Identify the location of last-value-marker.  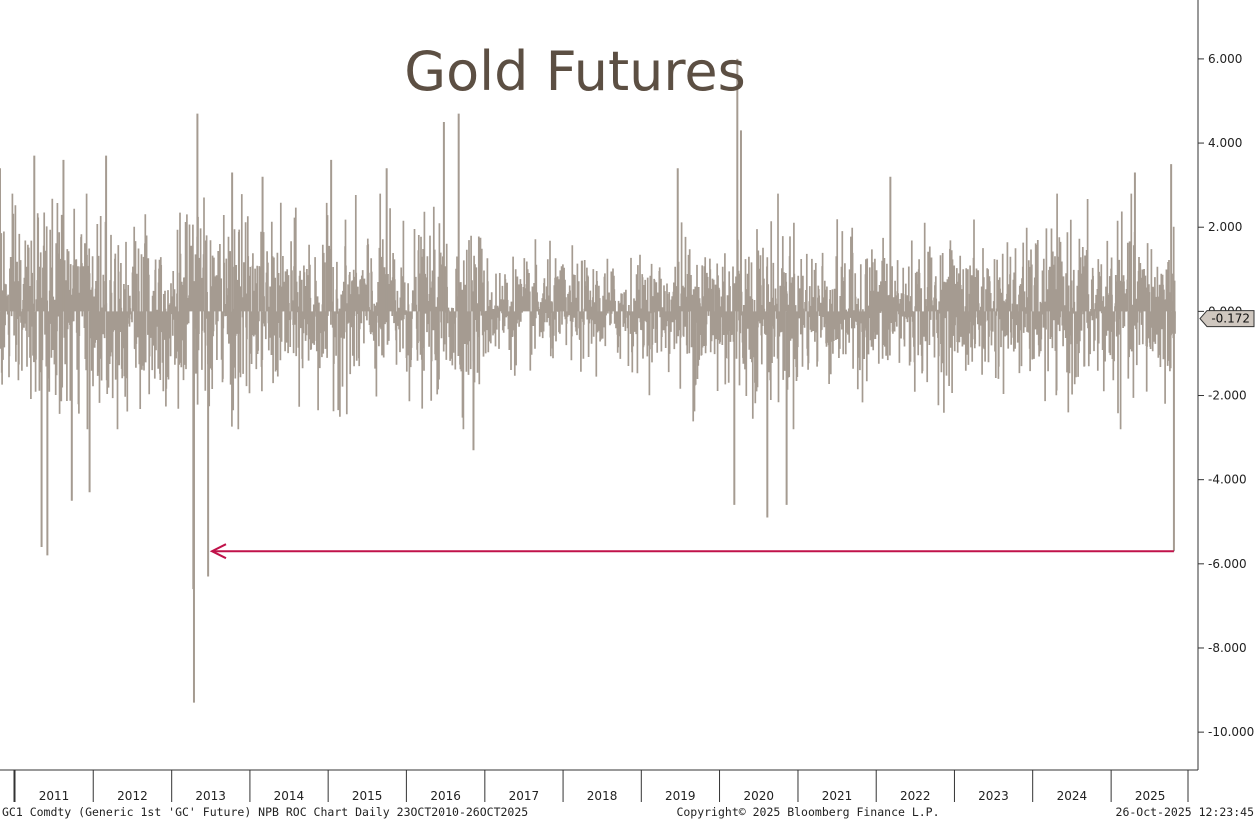
(1227, 319).